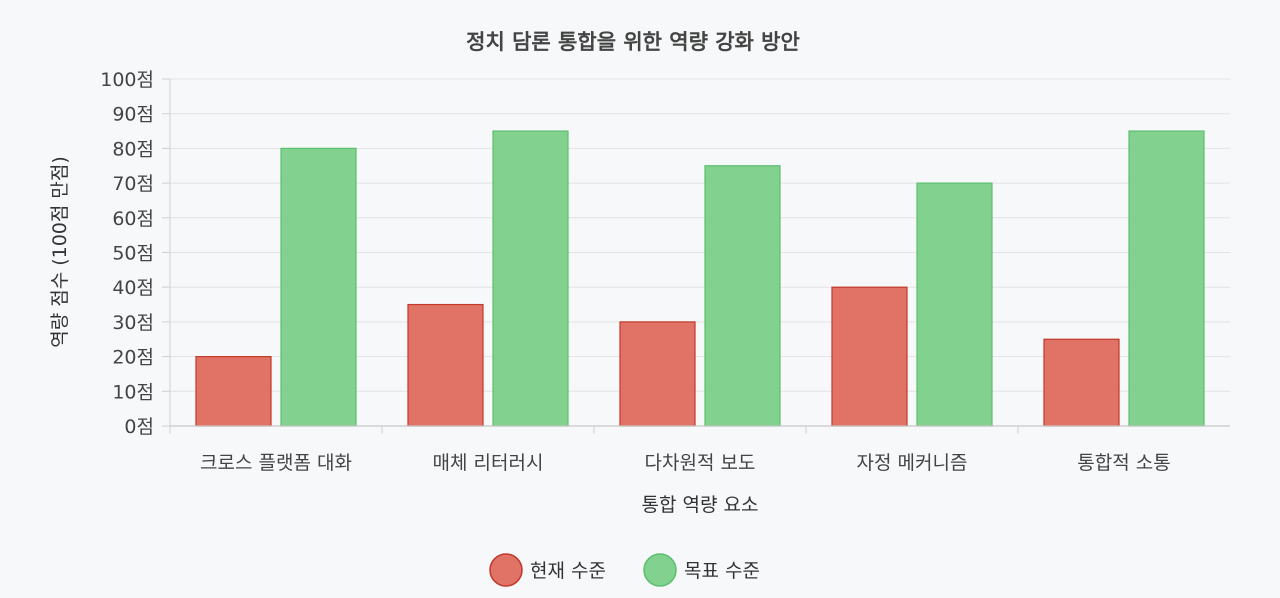  What do you see at coordinates (700, 463) in the screenshot?
I see `x-tick-label: 다차원적 보도` at bounding box center [700, 463].